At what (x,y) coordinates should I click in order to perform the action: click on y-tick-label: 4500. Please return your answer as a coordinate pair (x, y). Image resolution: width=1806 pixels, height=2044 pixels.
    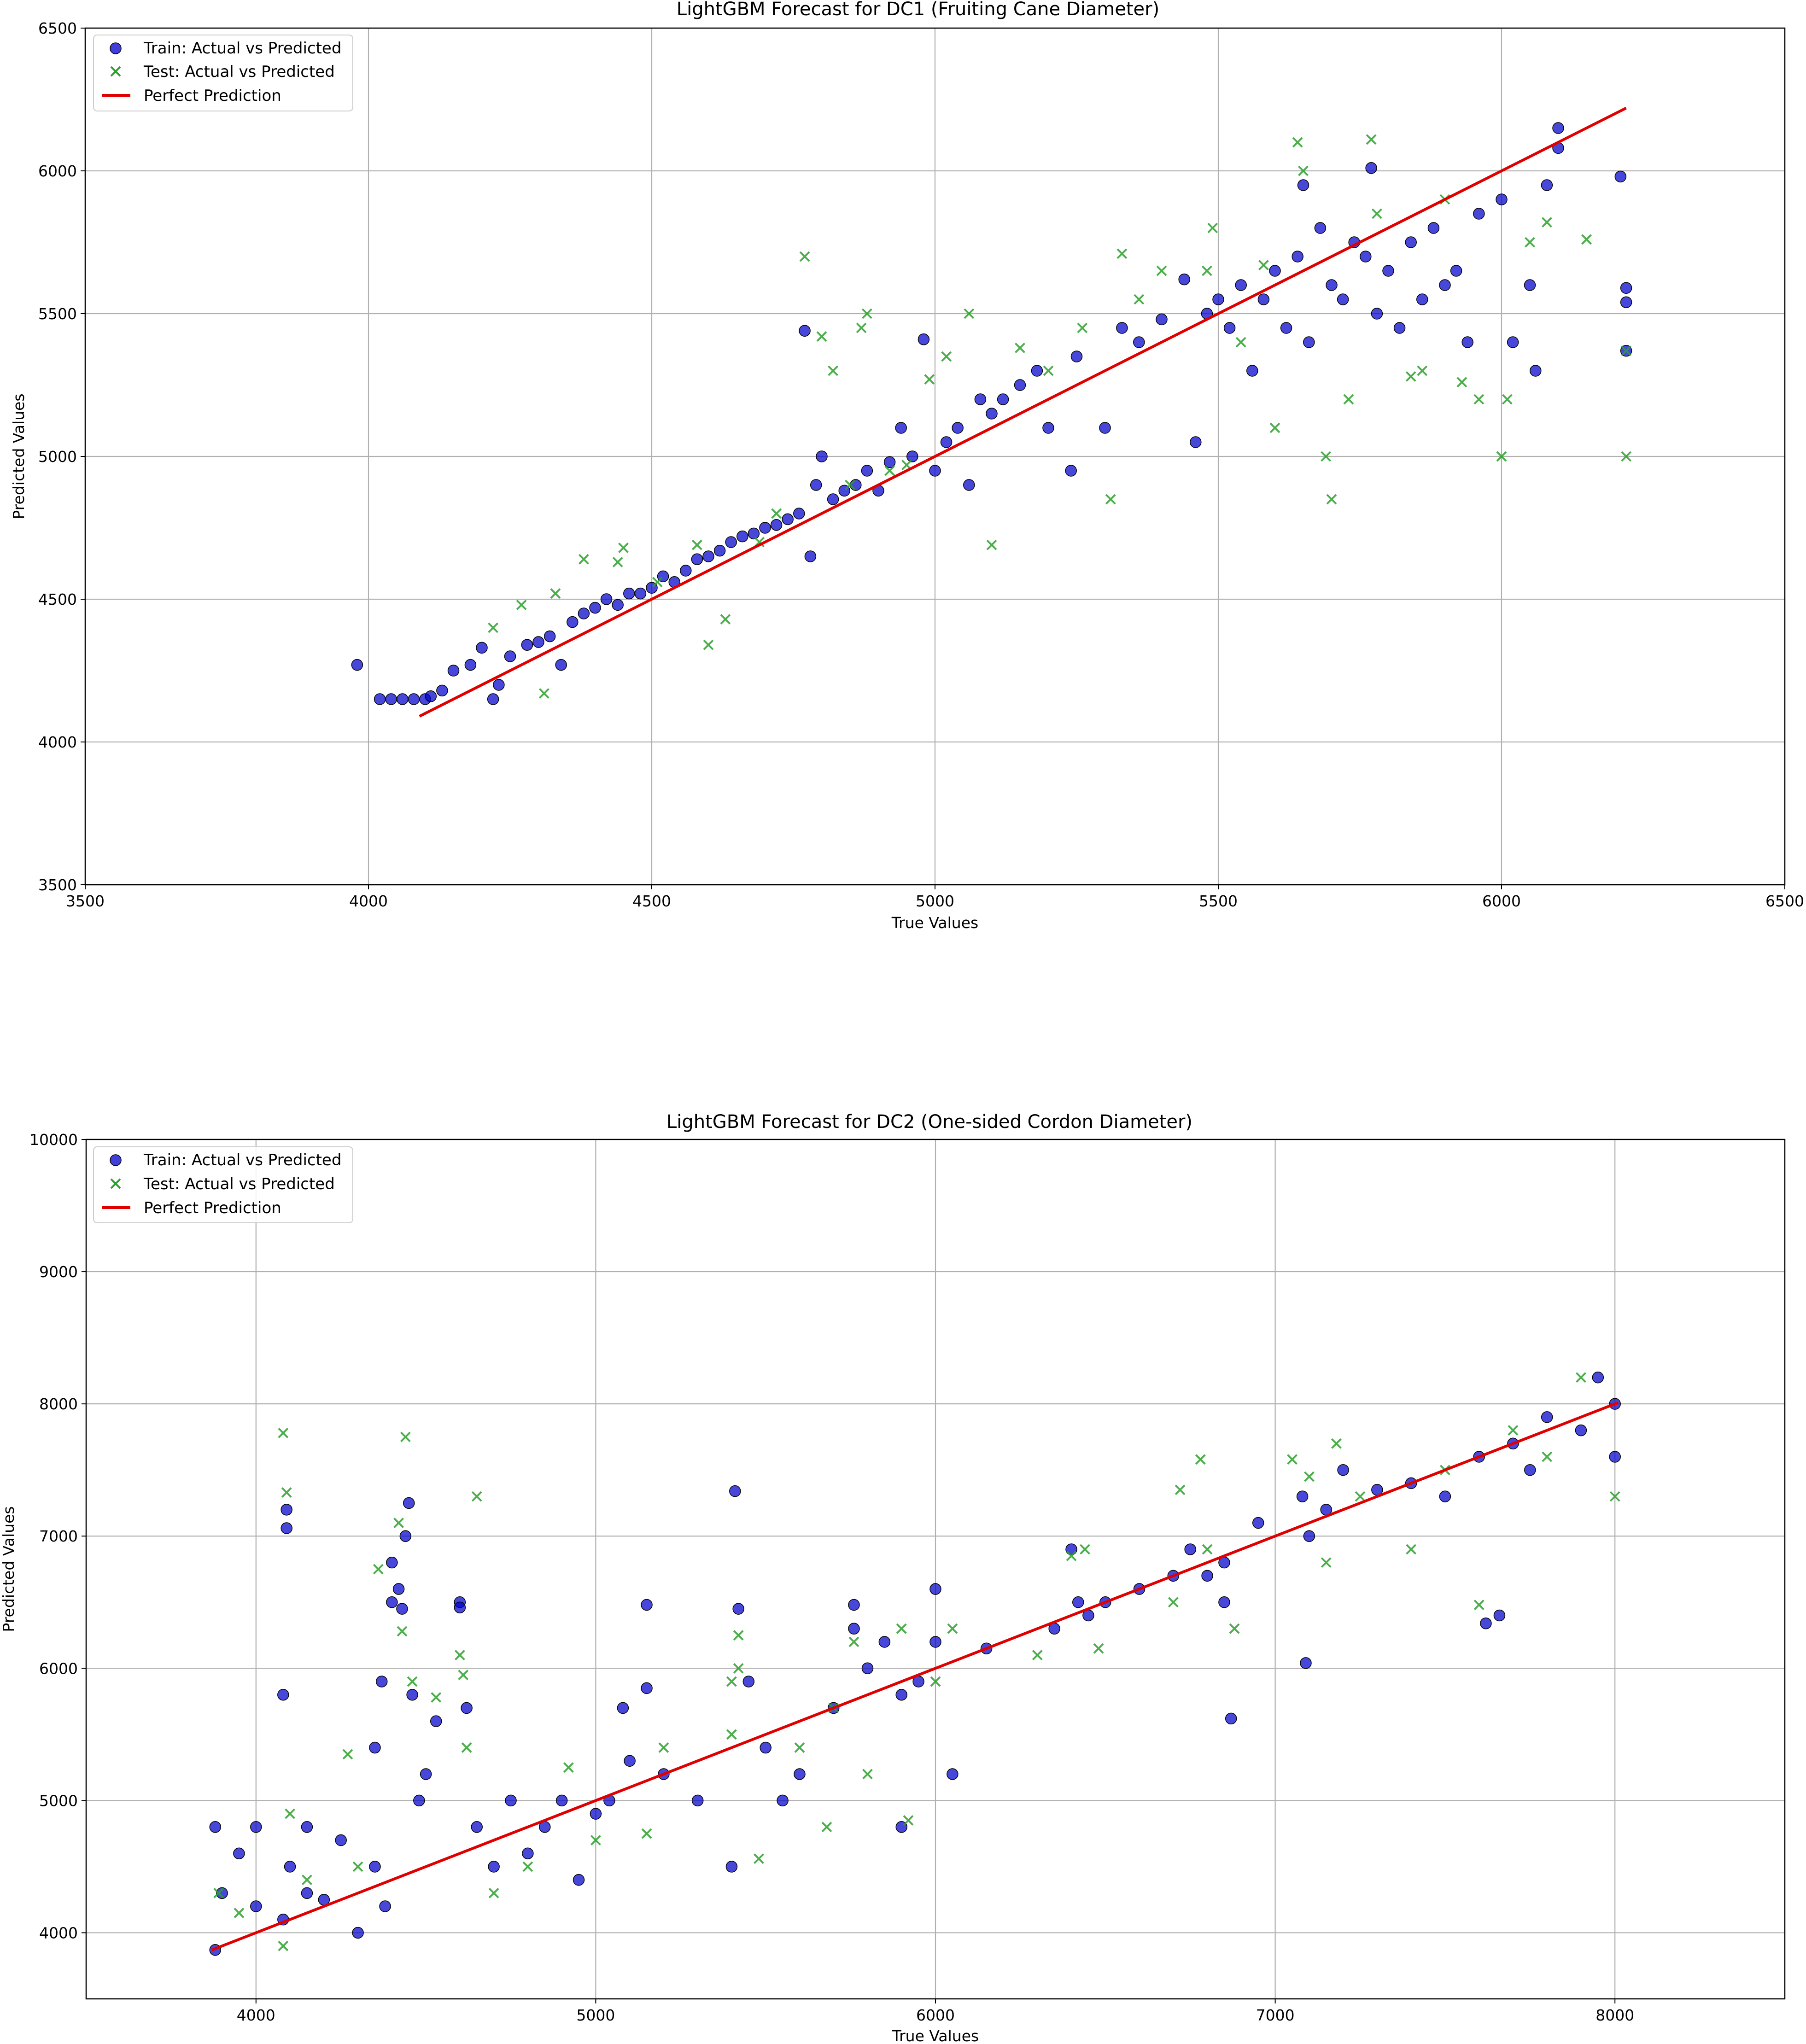
    Looking at the image, I should click on (58, 599).